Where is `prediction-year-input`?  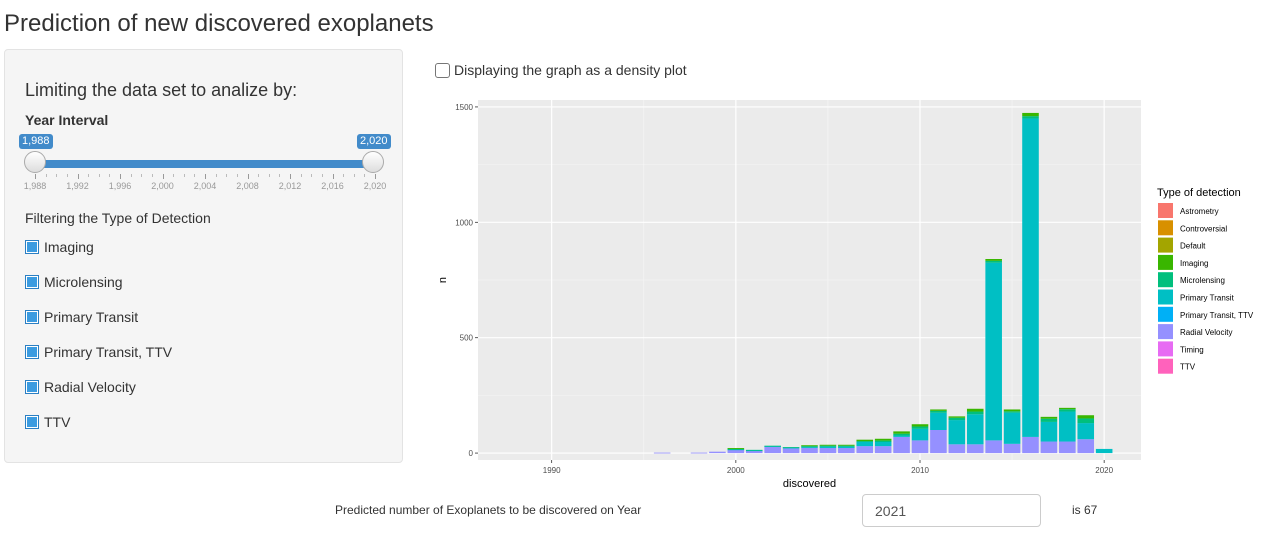 prediction-year-input is located at coordinates (951, 510).